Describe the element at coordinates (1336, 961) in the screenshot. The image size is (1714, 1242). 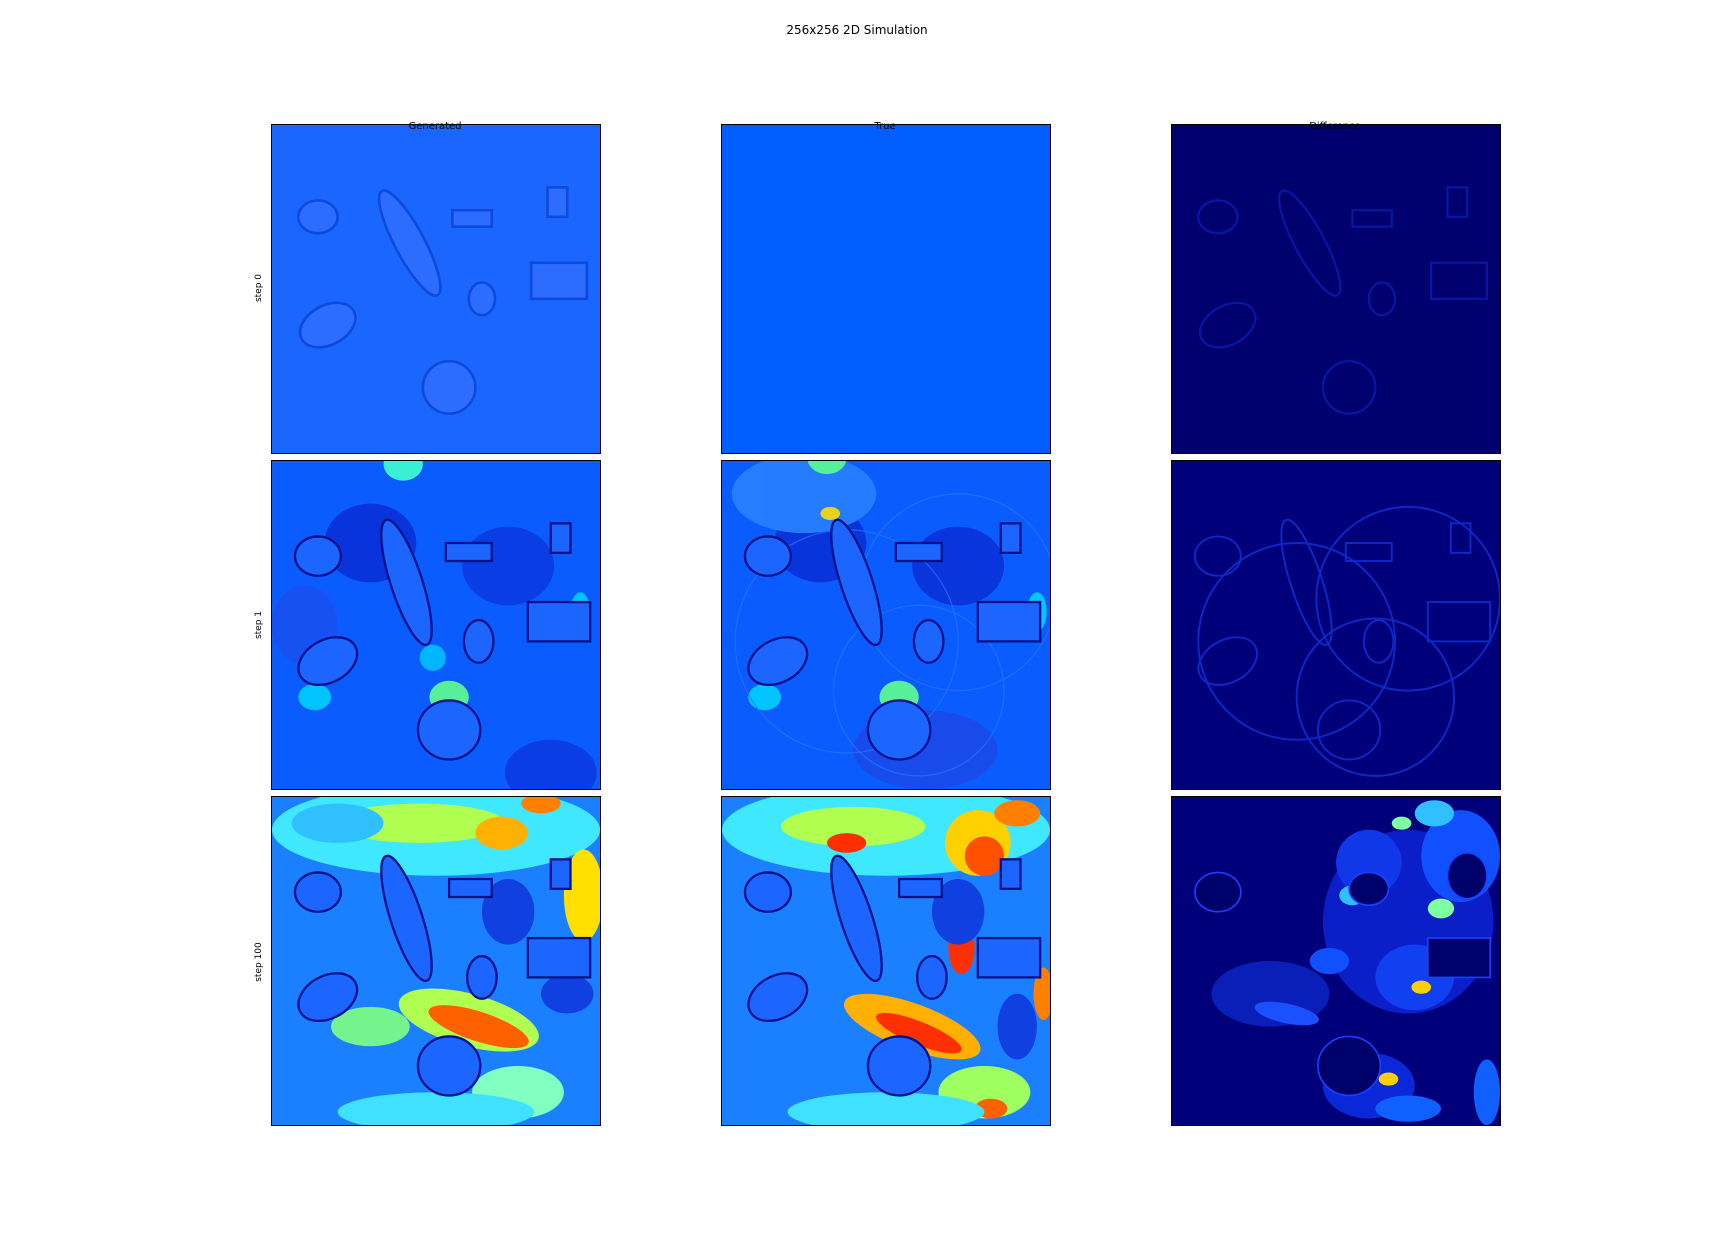
I see `heatmap-difference-step100` at that location.